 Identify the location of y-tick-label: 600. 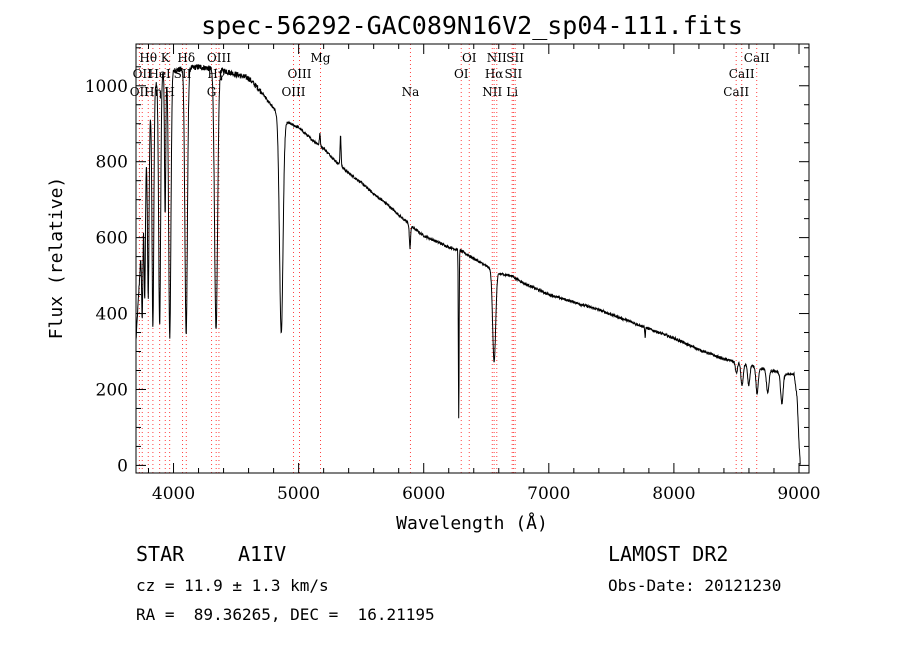
(112, 239).